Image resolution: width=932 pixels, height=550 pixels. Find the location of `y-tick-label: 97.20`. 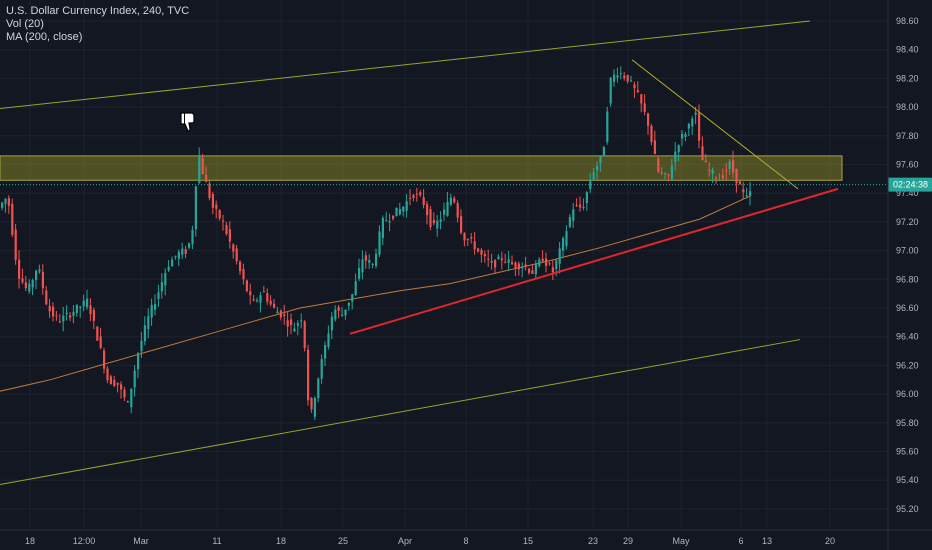

y-tick-label: 97.20 is located at coordinates (907, 222).